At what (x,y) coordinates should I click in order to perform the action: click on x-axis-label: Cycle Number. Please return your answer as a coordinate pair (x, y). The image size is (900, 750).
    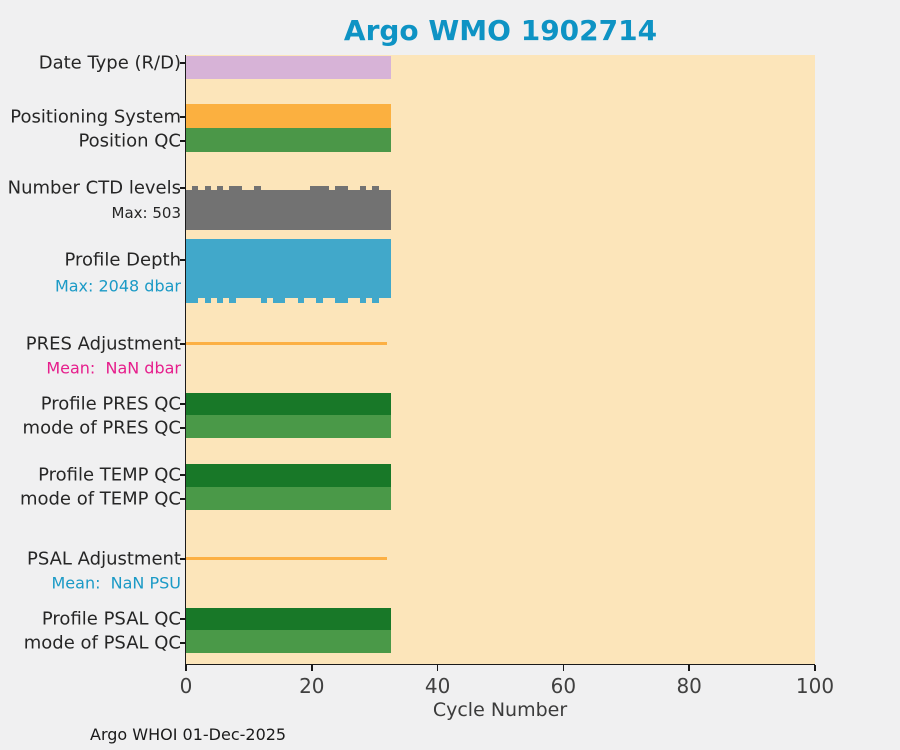
    Looking at the image, I should click on (500, 710).